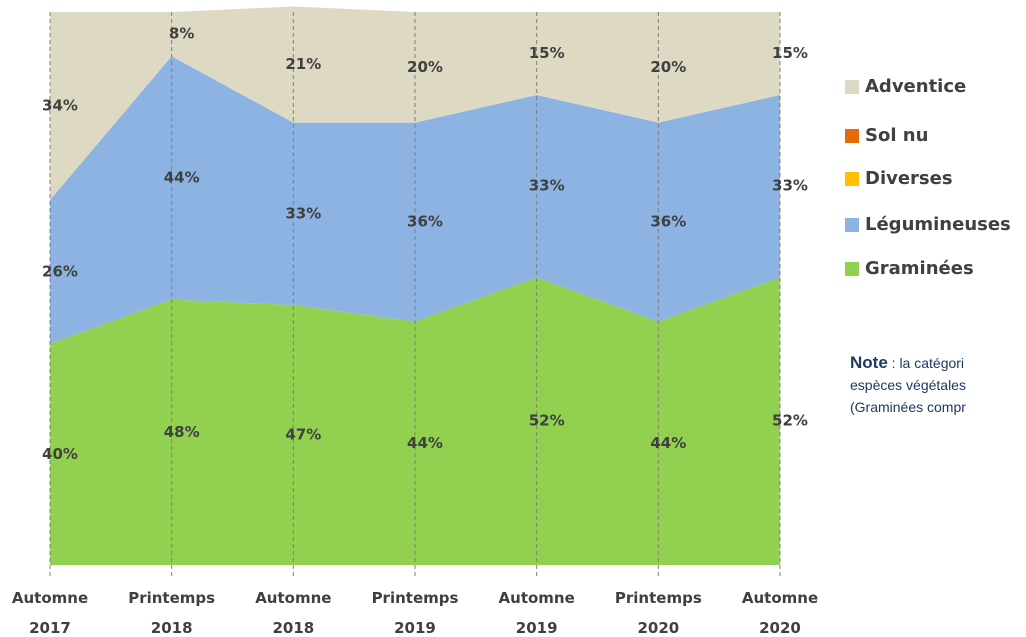 Image resolution: width=1026 pixels, height=637 pixels. What do you see at coordinates (181, 34) in the screenshot?
I see `data-label: 8%` at bounding box center [181, 34].